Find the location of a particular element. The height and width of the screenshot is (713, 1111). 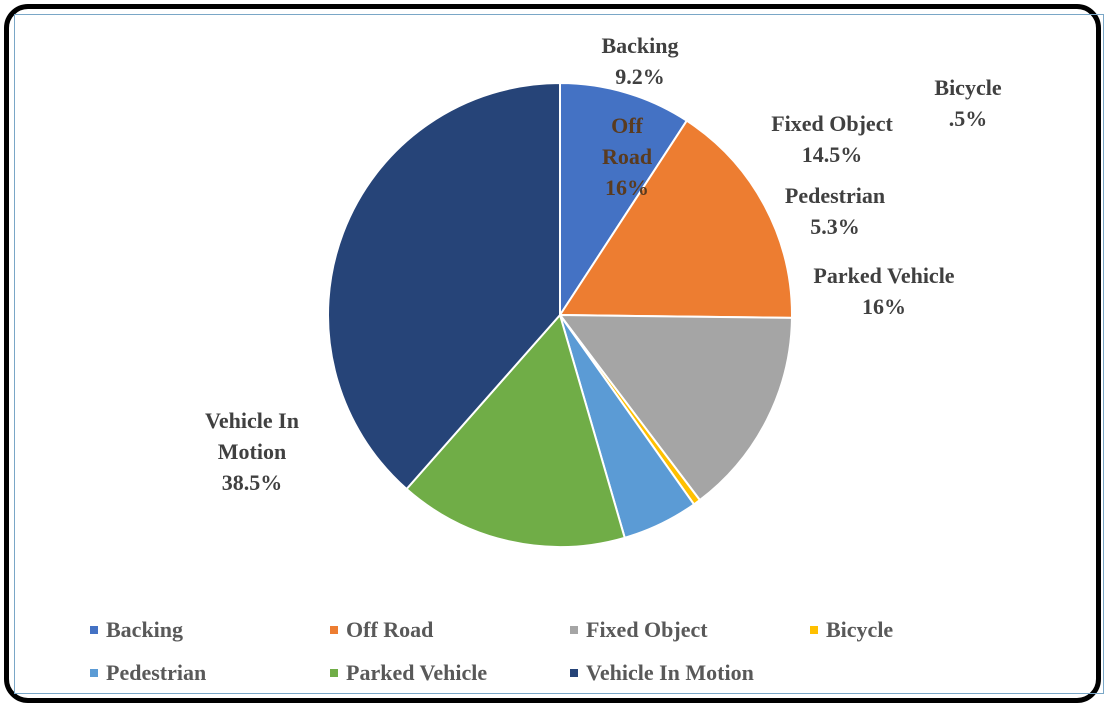

legend-label: Pedestrian is located at coordinates (156, 672).